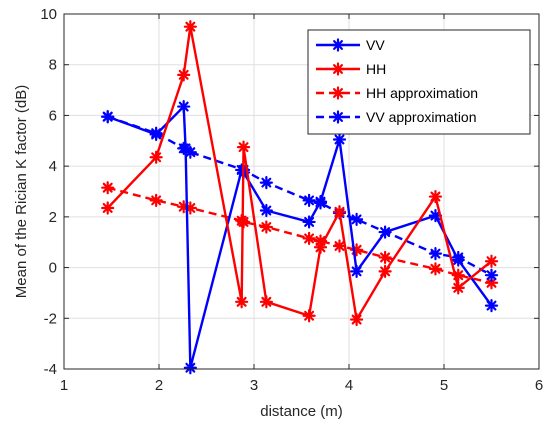 The image size is (543, 430). What do you see at coordinates (53, 115) in the screenshot?
I see `y-tick-label: 6` at bounding box center [53, 115].